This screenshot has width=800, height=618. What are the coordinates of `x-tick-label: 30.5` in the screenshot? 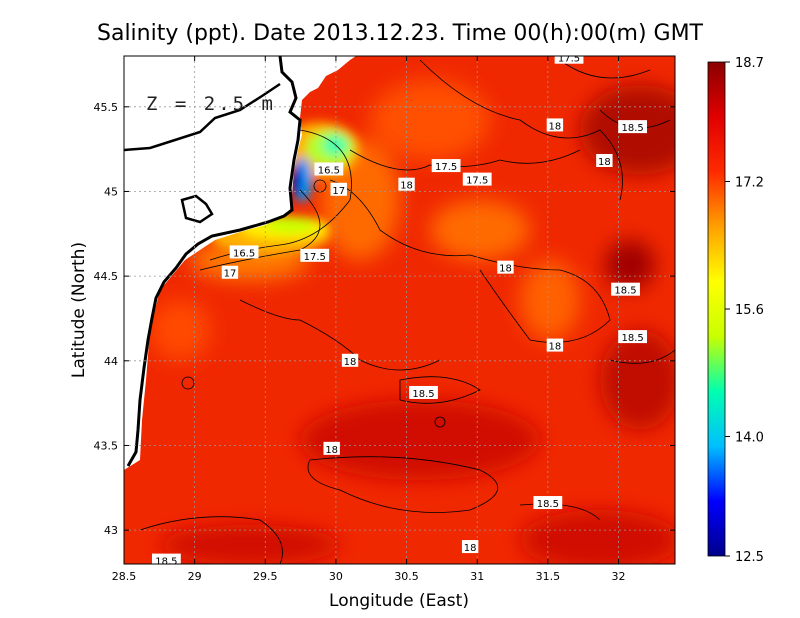 It's located at (406, 576).